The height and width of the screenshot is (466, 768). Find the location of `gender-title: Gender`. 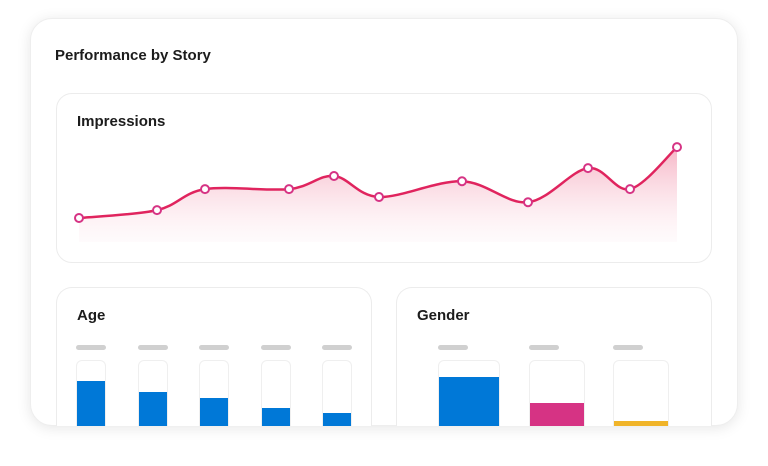

gender-title: Gender is located at coordinates (443, 315).